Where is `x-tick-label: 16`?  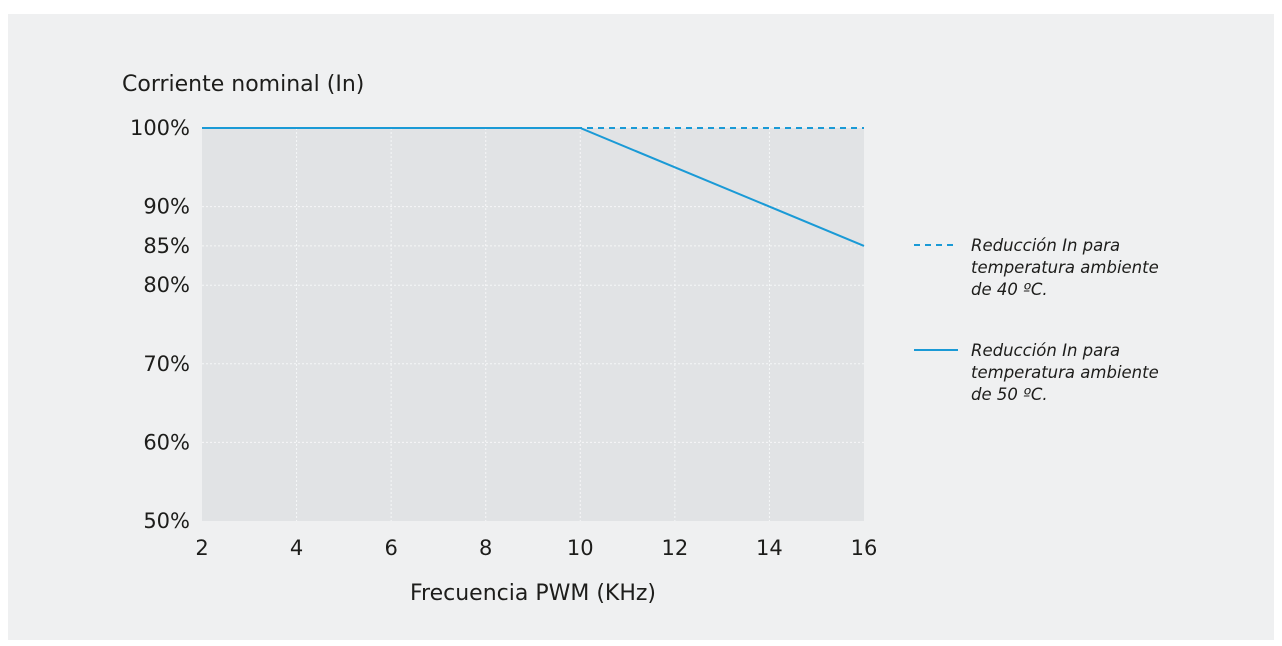
x-tick-label: 16 is located at coordinates (864, 548).